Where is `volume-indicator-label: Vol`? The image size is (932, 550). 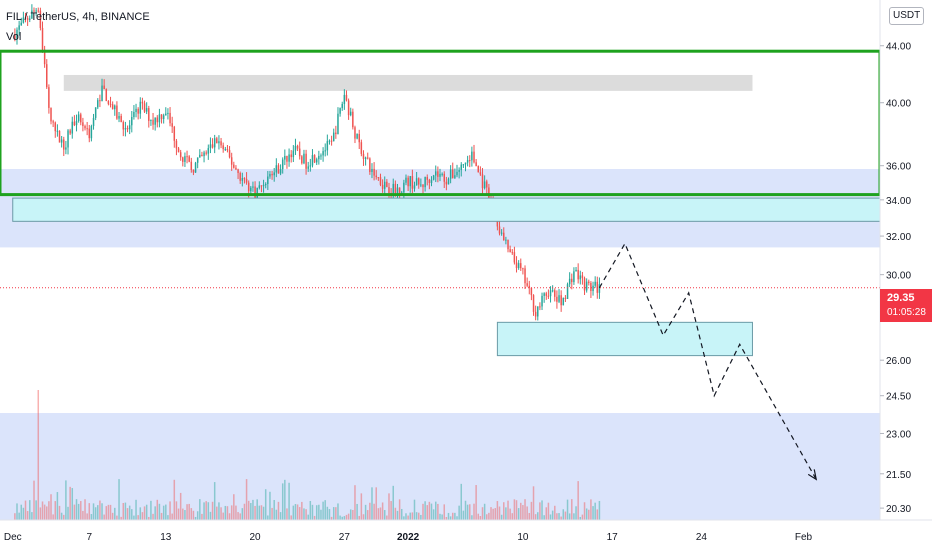
volume-indicator-label: Vol is located at coordinates (14, 37).